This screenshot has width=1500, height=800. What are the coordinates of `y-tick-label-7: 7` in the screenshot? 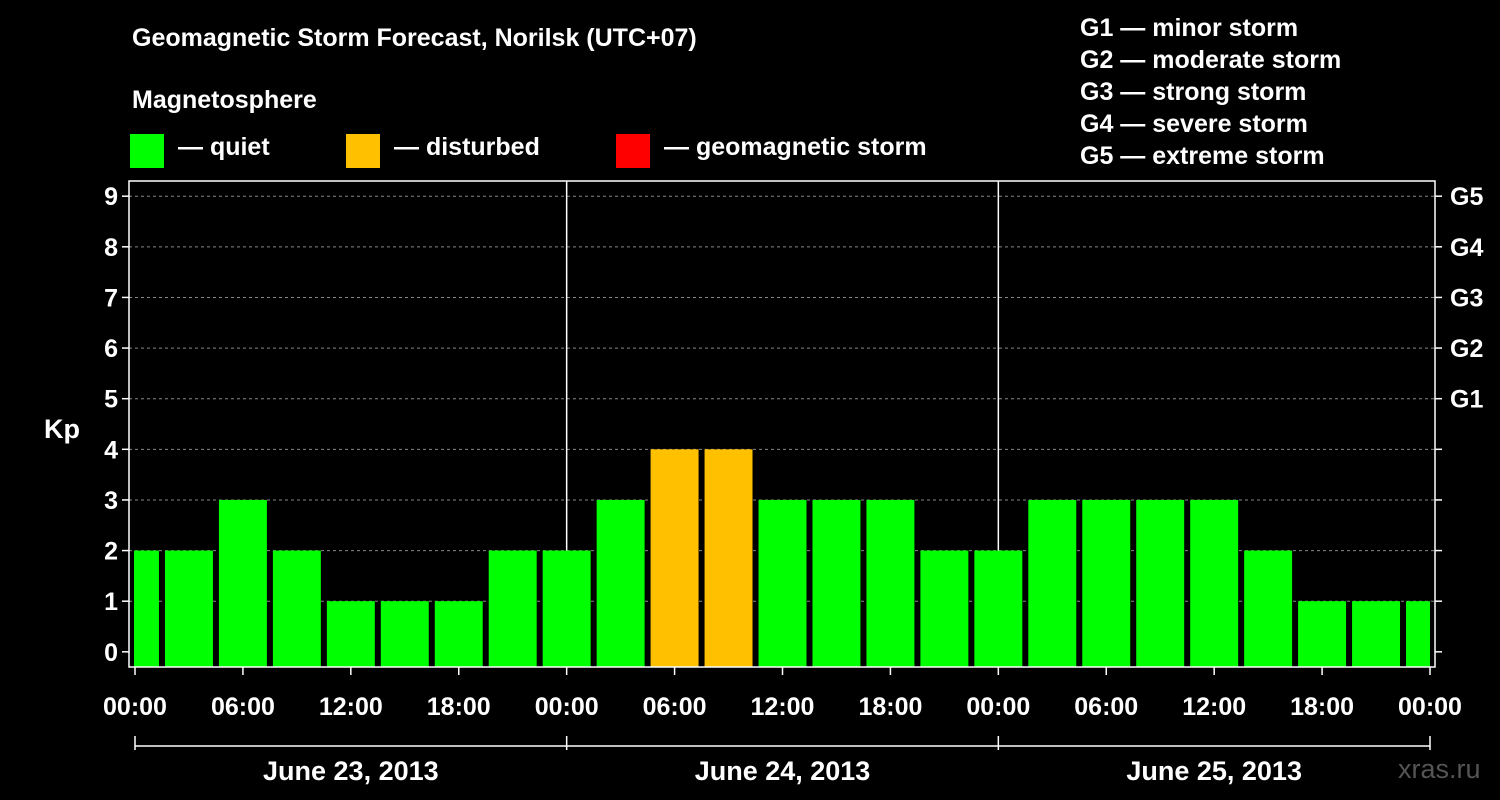 It's located at (111, 298).